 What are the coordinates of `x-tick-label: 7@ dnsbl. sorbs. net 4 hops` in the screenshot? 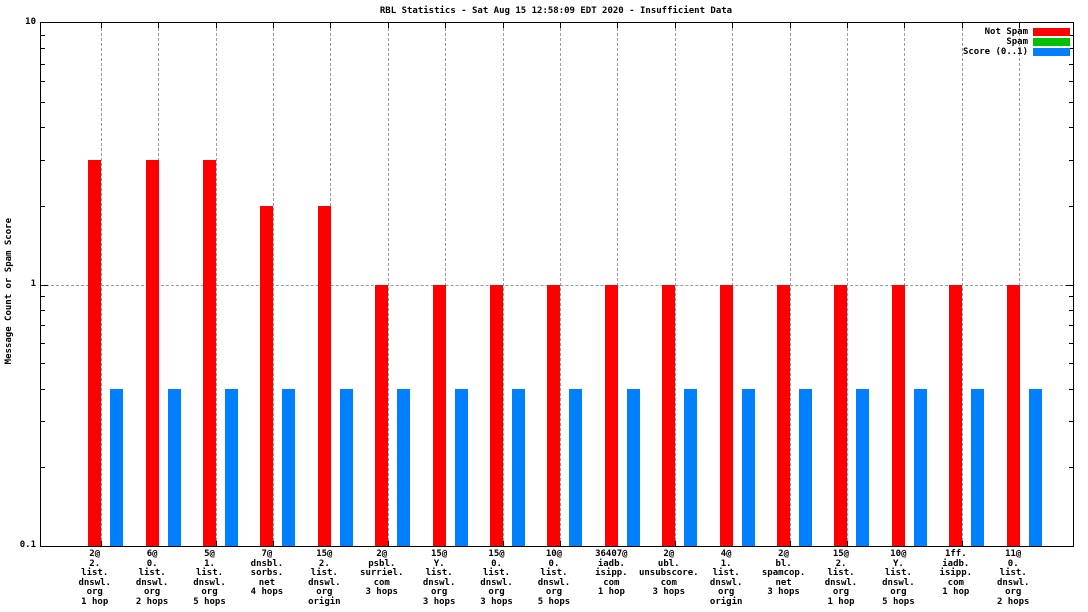 It's located at (267, 573).